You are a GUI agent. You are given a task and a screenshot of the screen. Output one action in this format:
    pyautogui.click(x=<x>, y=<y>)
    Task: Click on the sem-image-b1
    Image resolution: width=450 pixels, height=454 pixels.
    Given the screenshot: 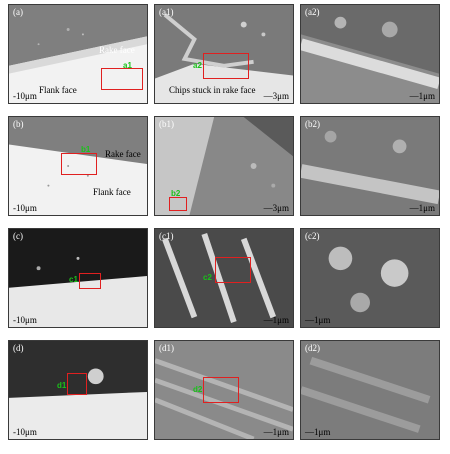 What is the action you would take?
    pyautogui.click(x=224, y=166)
    